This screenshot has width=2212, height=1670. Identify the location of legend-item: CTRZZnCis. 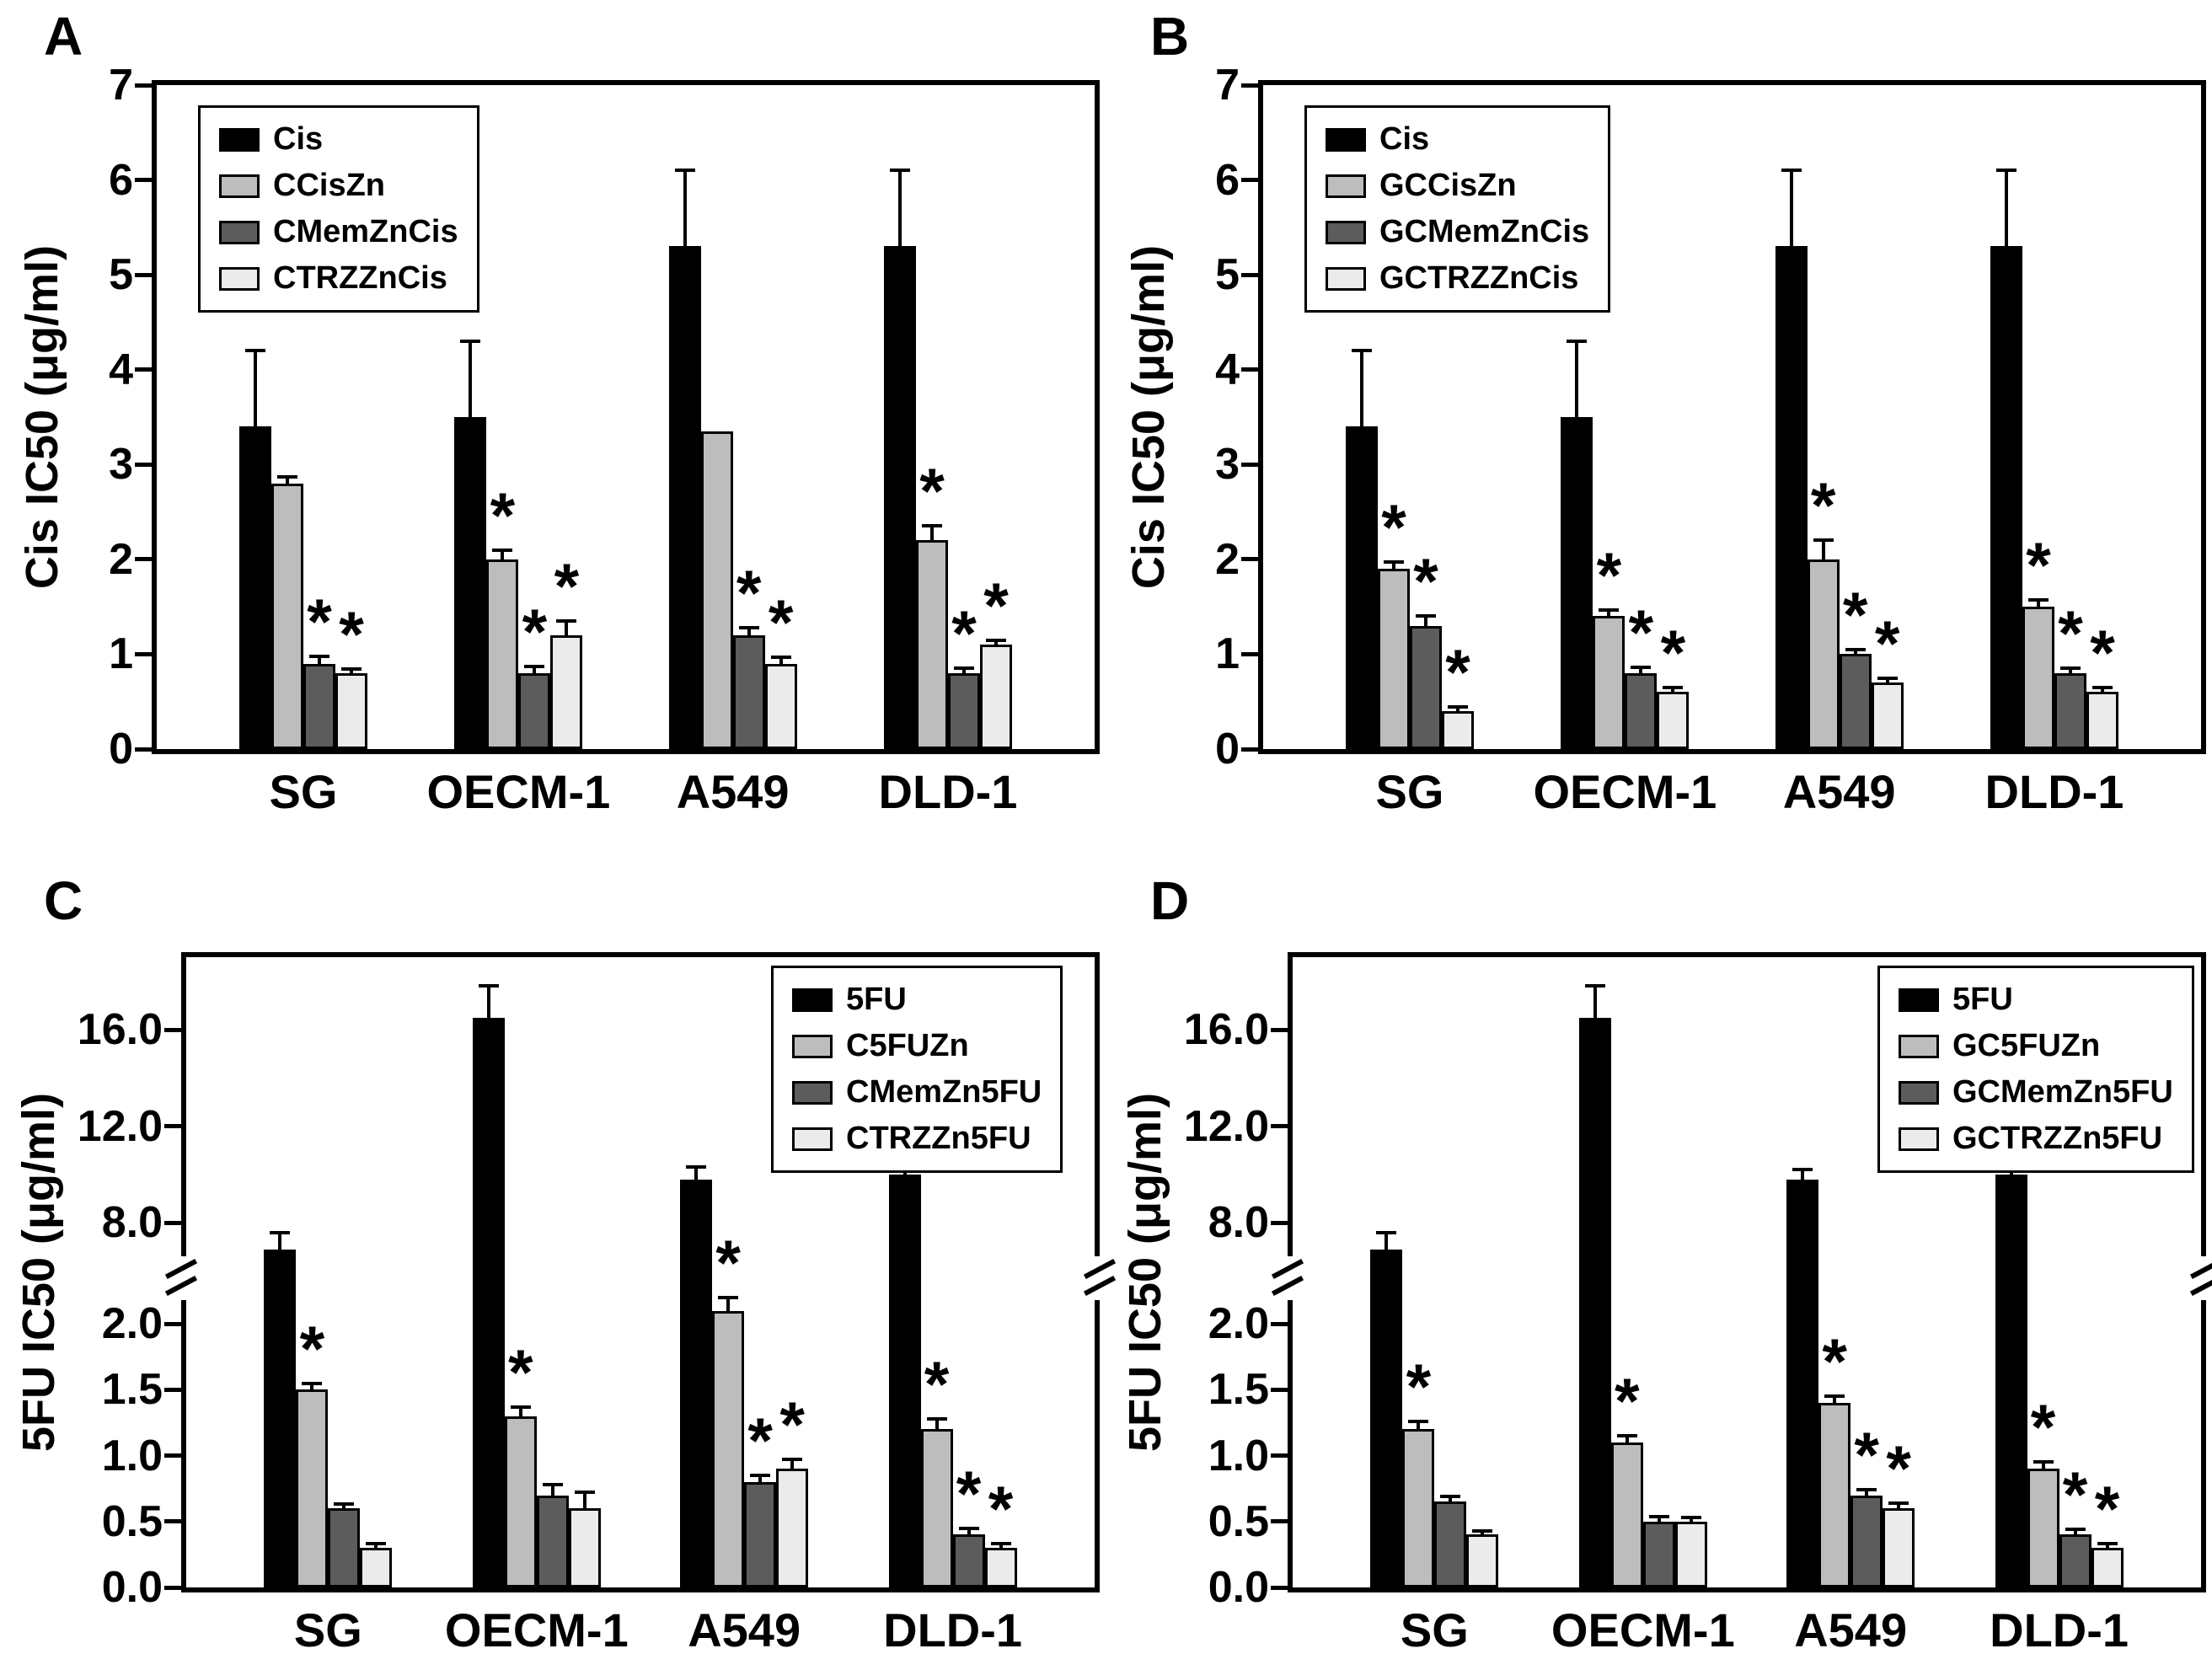
(339, 278).